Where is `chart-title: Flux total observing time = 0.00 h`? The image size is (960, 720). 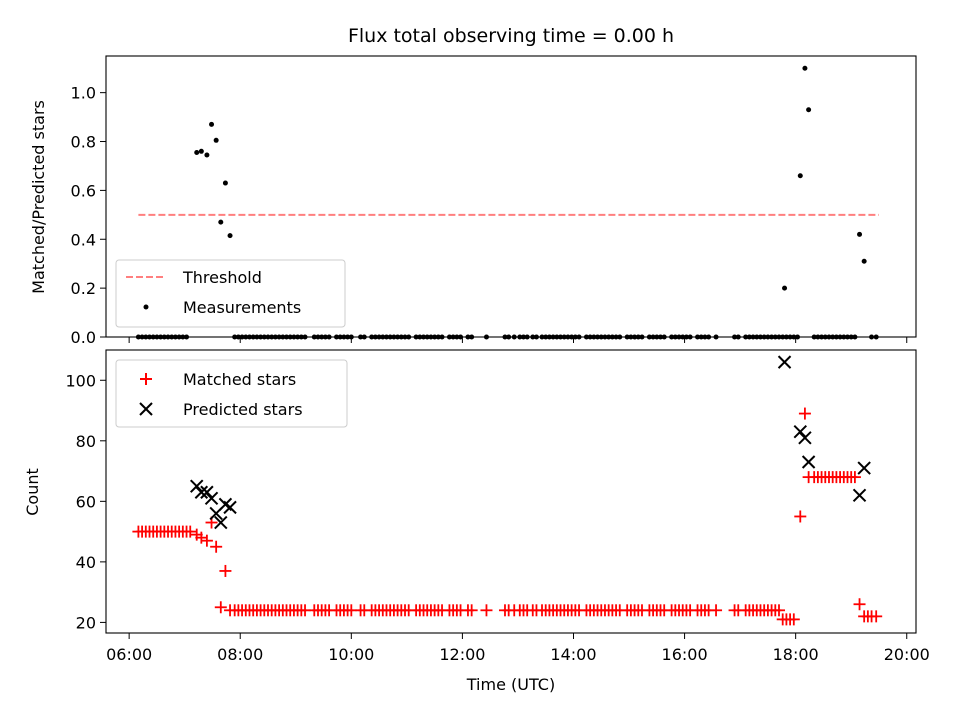
chart-title: Flux total observing time = 0.00 h is located at coordinates (511, 36).